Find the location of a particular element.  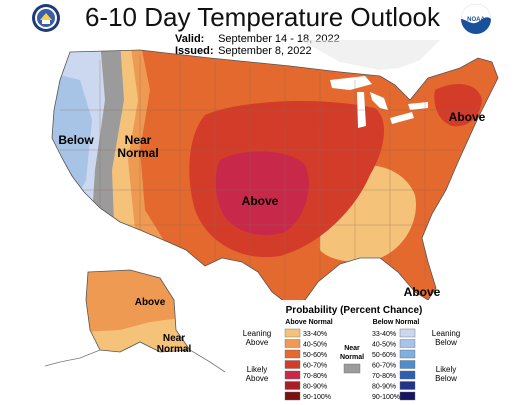

label-florida-above: Above is located at coordinates (422, 292).